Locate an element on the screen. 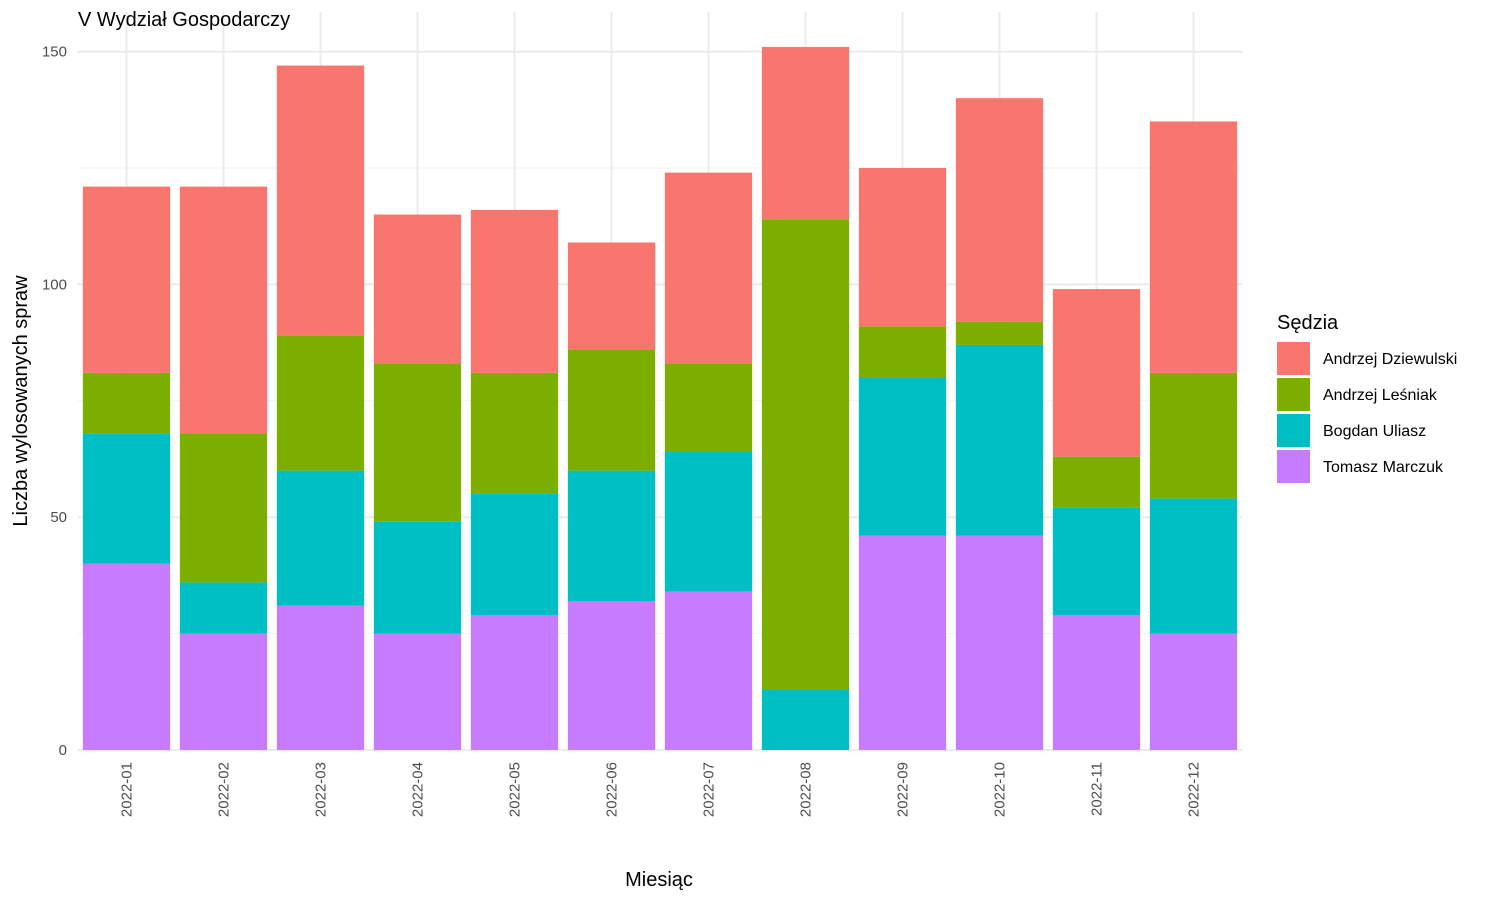  x-tick-label: 2022-12 is located at coordinates (1194, 789).